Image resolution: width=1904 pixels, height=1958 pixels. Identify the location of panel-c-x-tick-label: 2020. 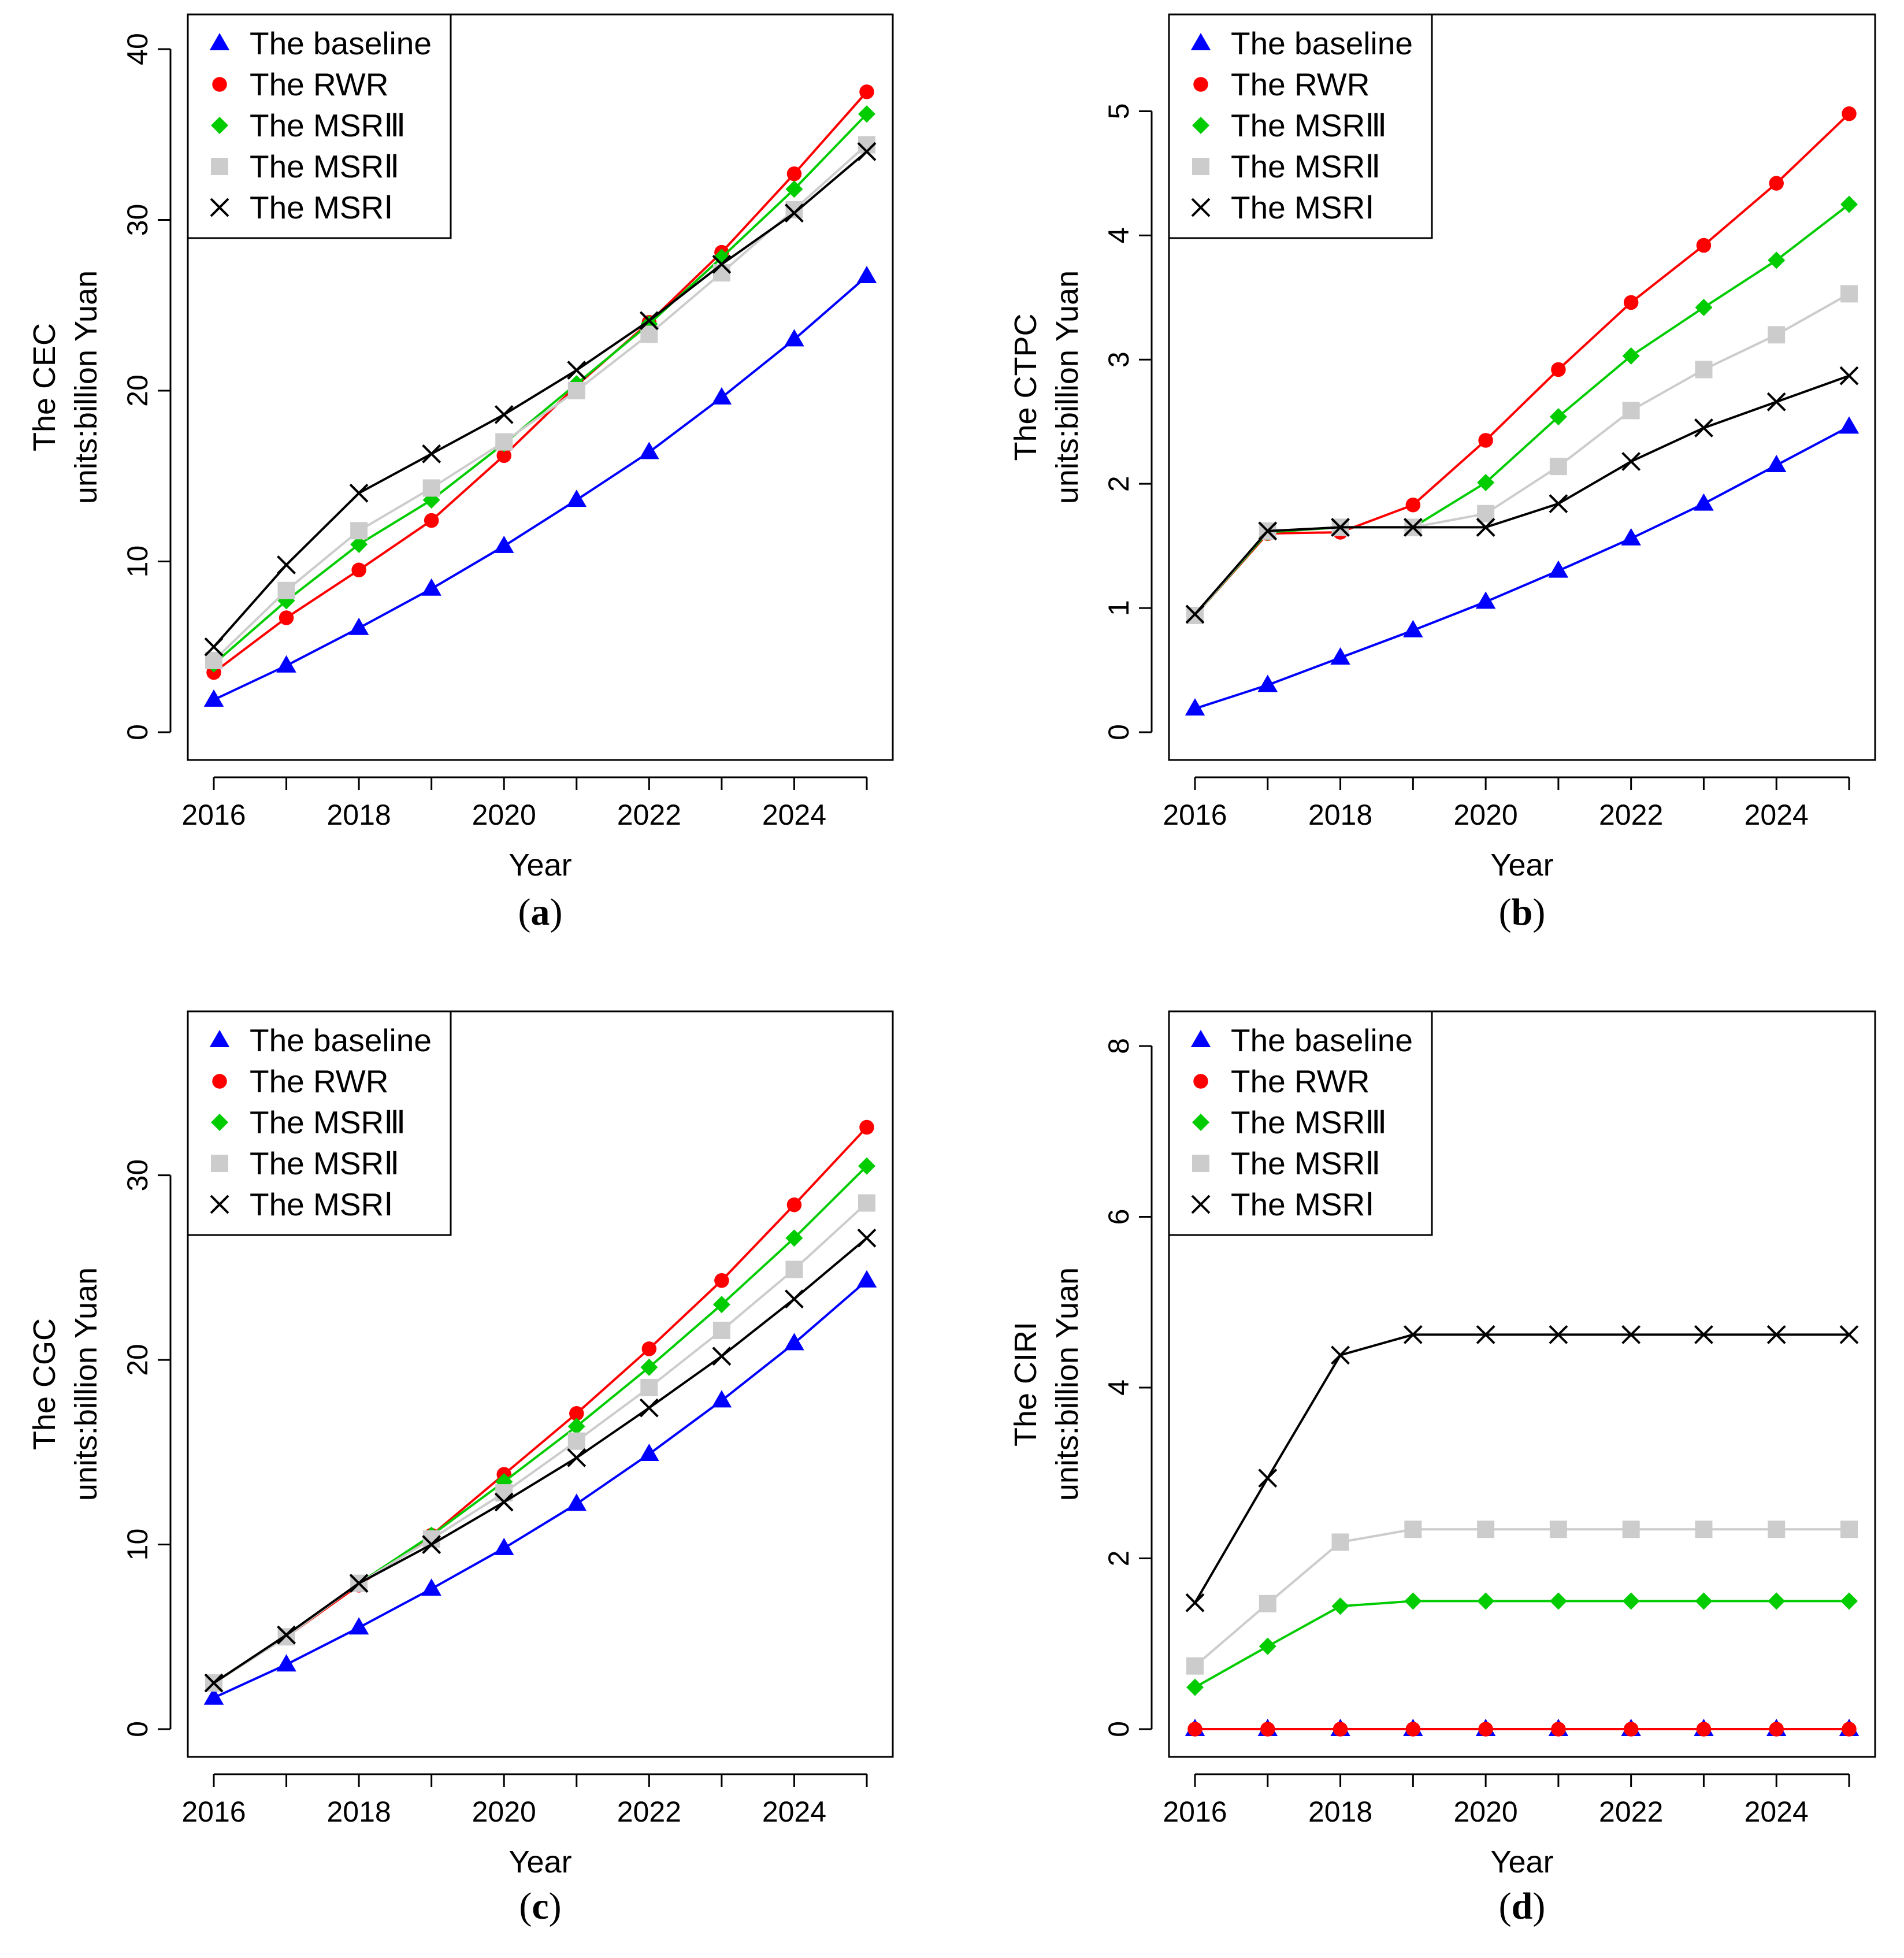
(504, 1812).